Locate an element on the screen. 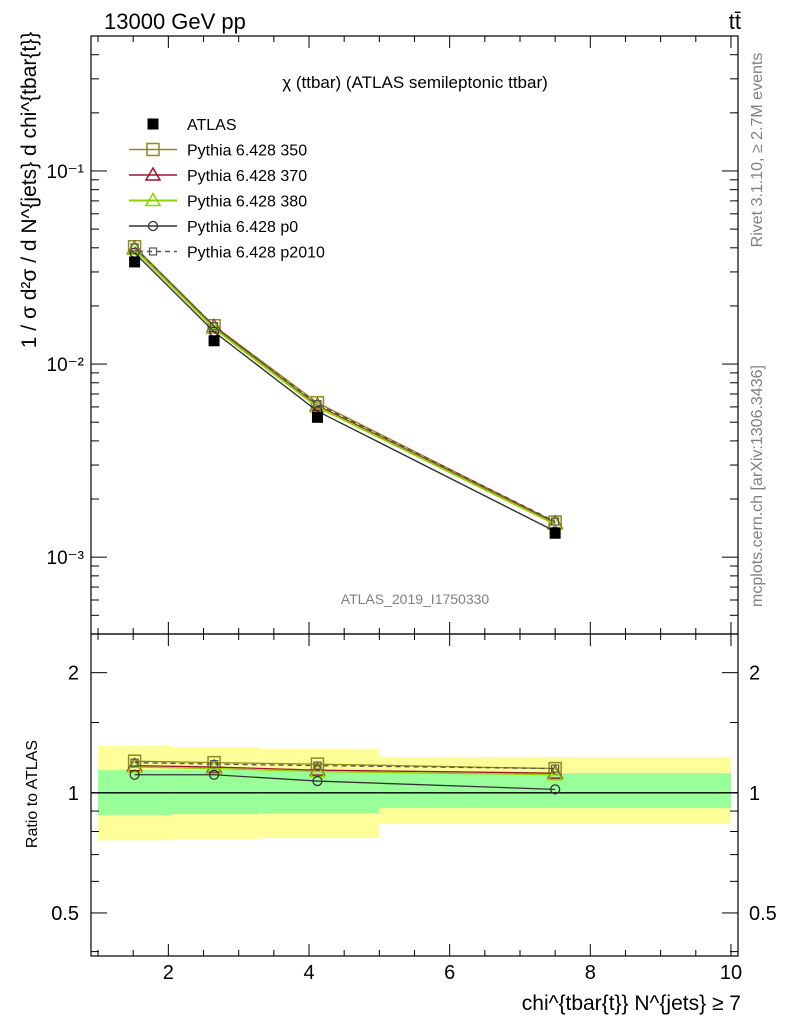 The image size is (786, 1024). ratio-y-tick-label-right: 0.5 is located at coordinates (763, 914).